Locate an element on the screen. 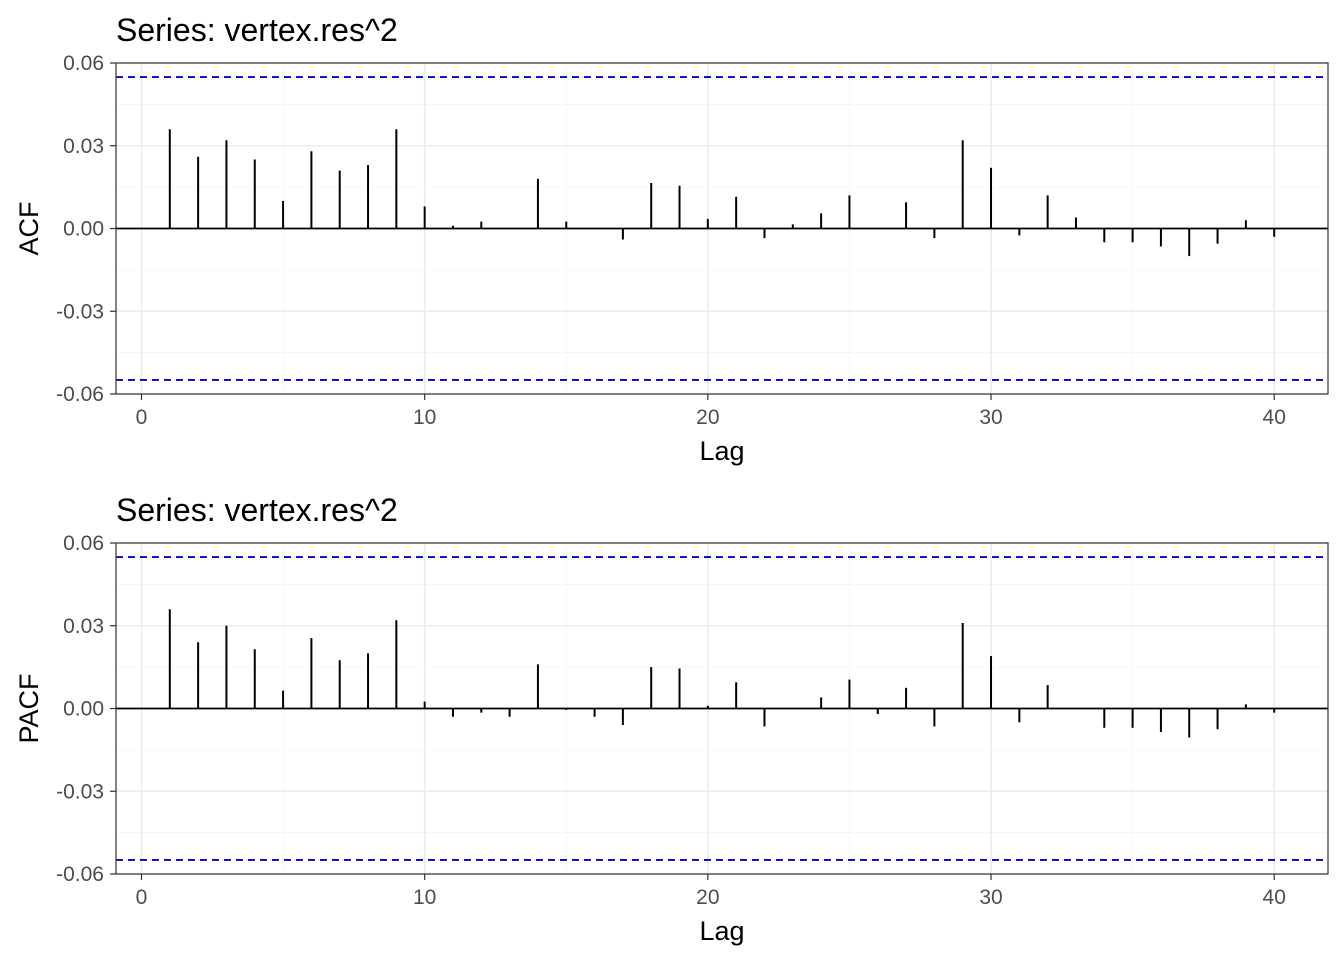 This screenshot has width=1344, height=960. y-axis-title: ACF is located at coordinates (29, 229).